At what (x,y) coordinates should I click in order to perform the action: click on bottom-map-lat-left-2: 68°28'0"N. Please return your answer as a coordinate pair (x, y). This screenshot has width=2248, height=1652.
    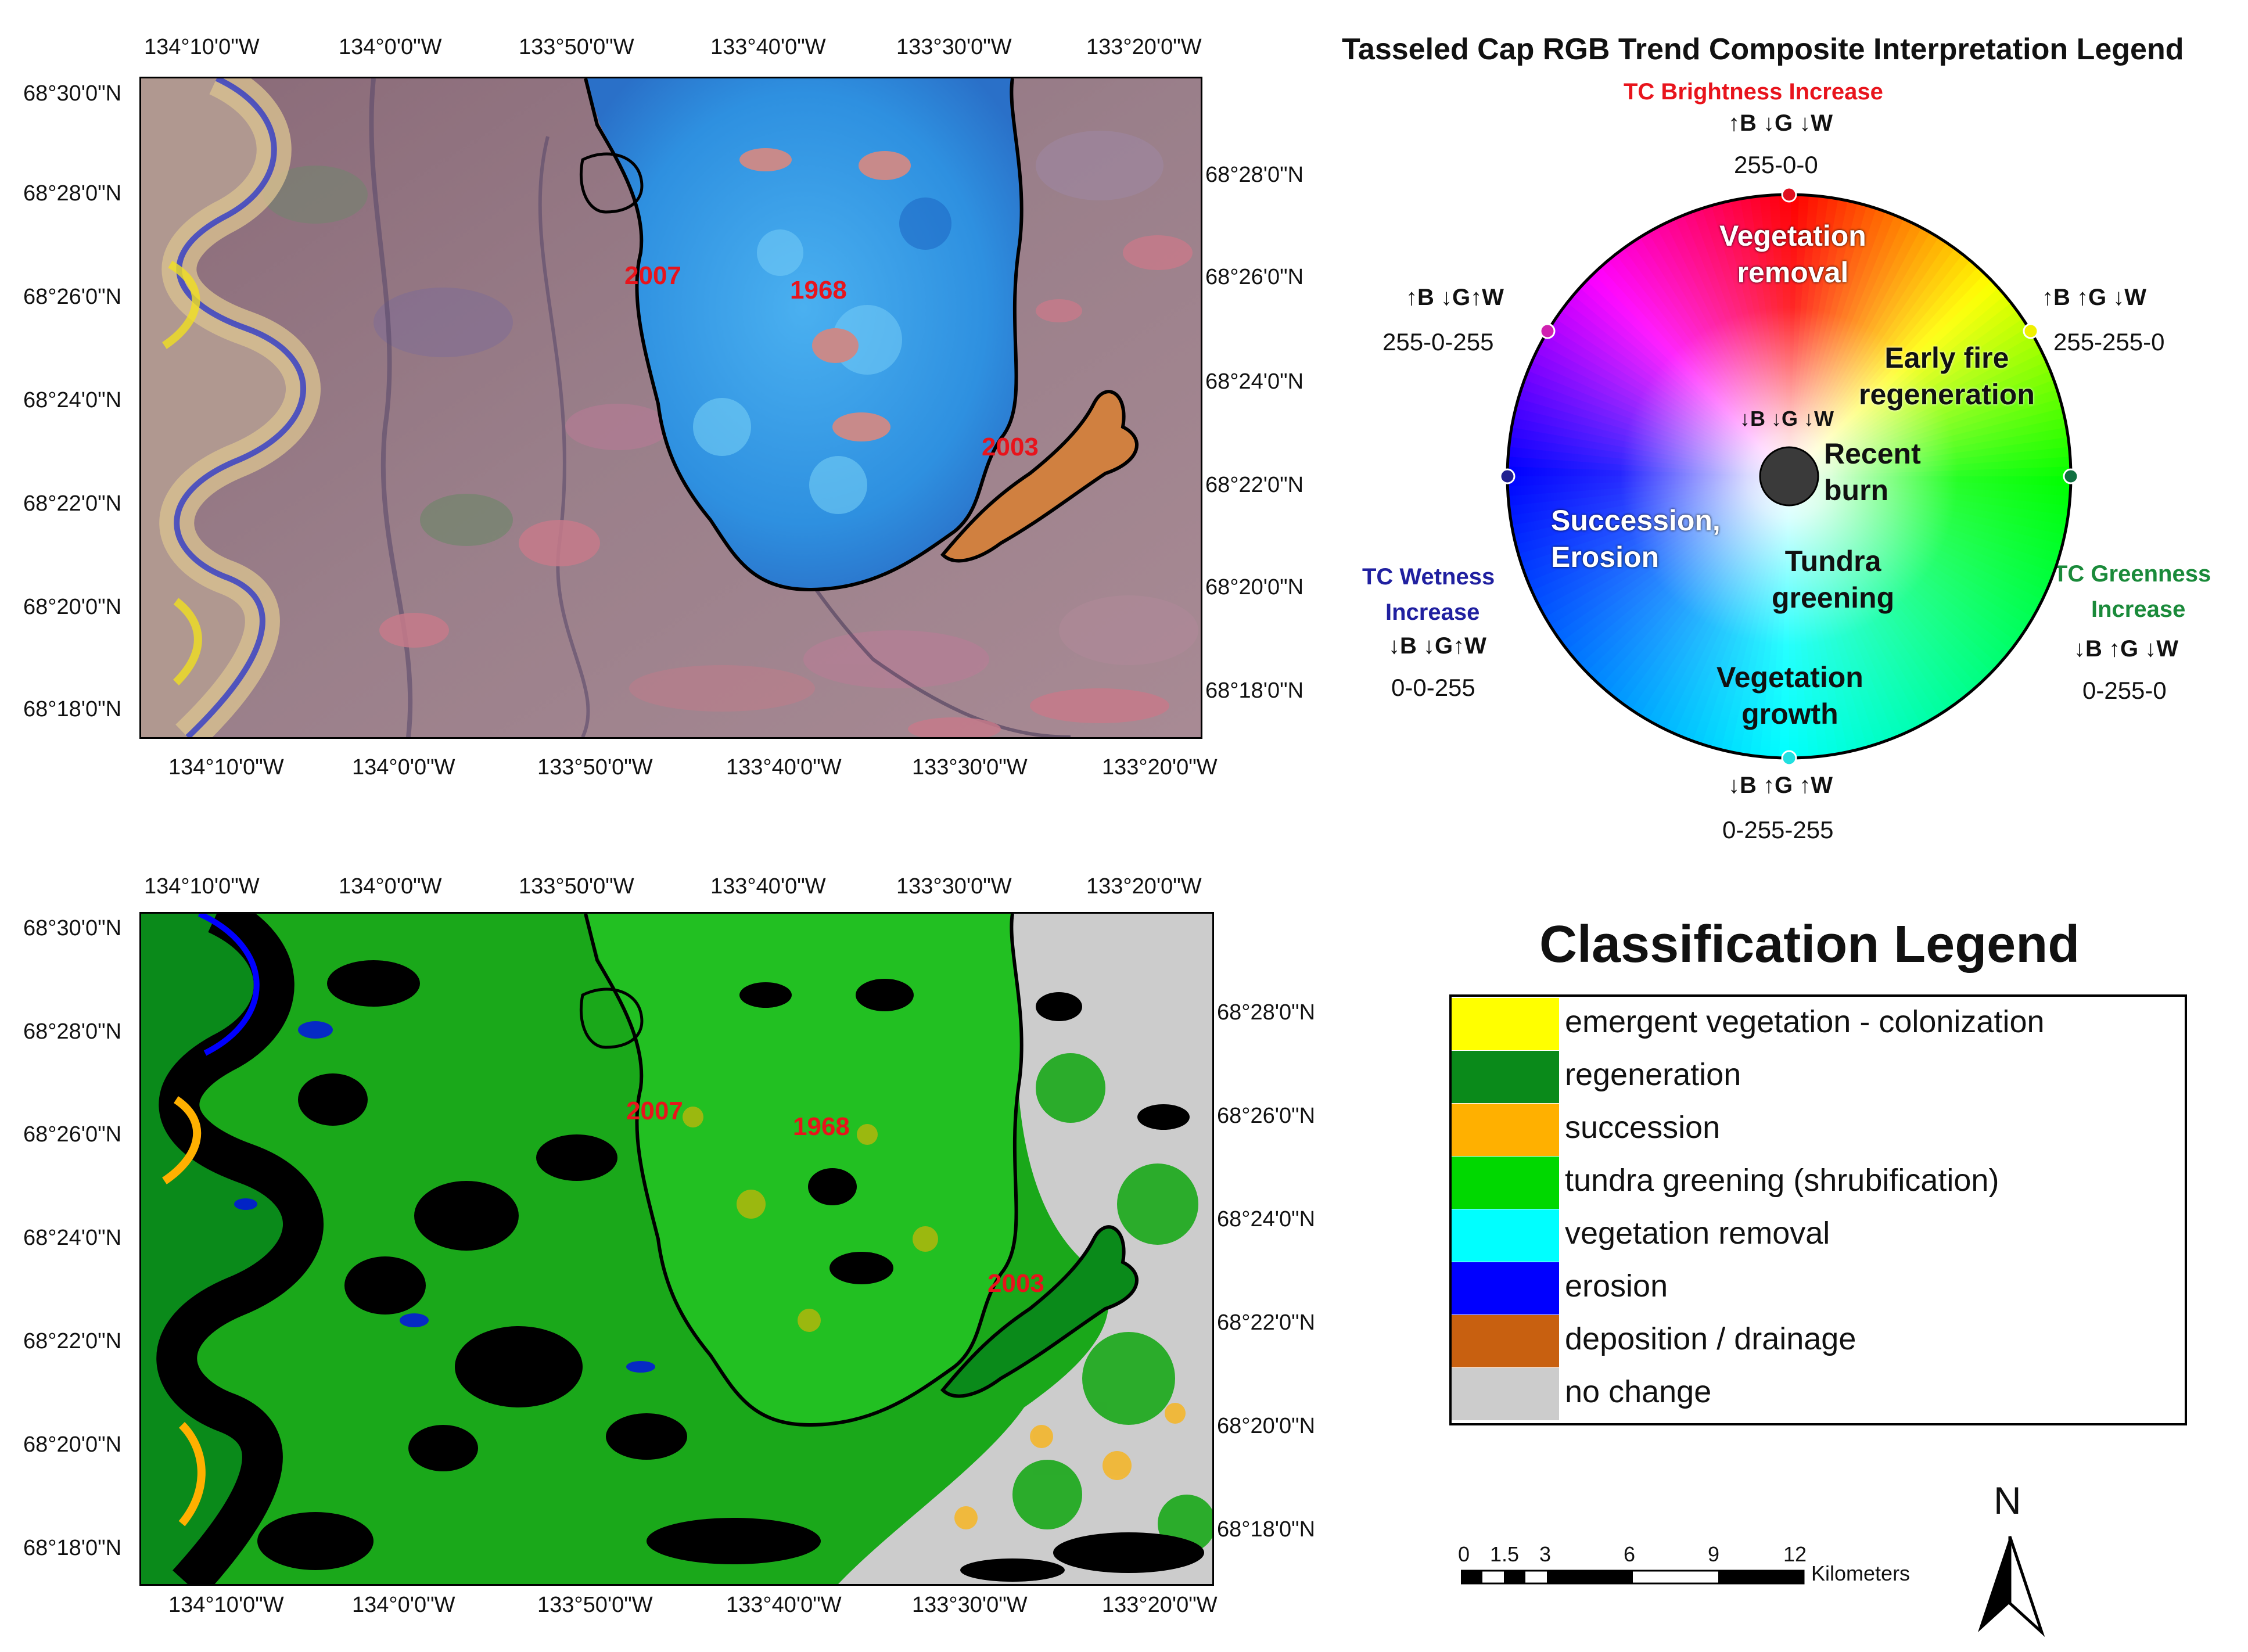
    Looking at the image, I should click on (72, 1031).